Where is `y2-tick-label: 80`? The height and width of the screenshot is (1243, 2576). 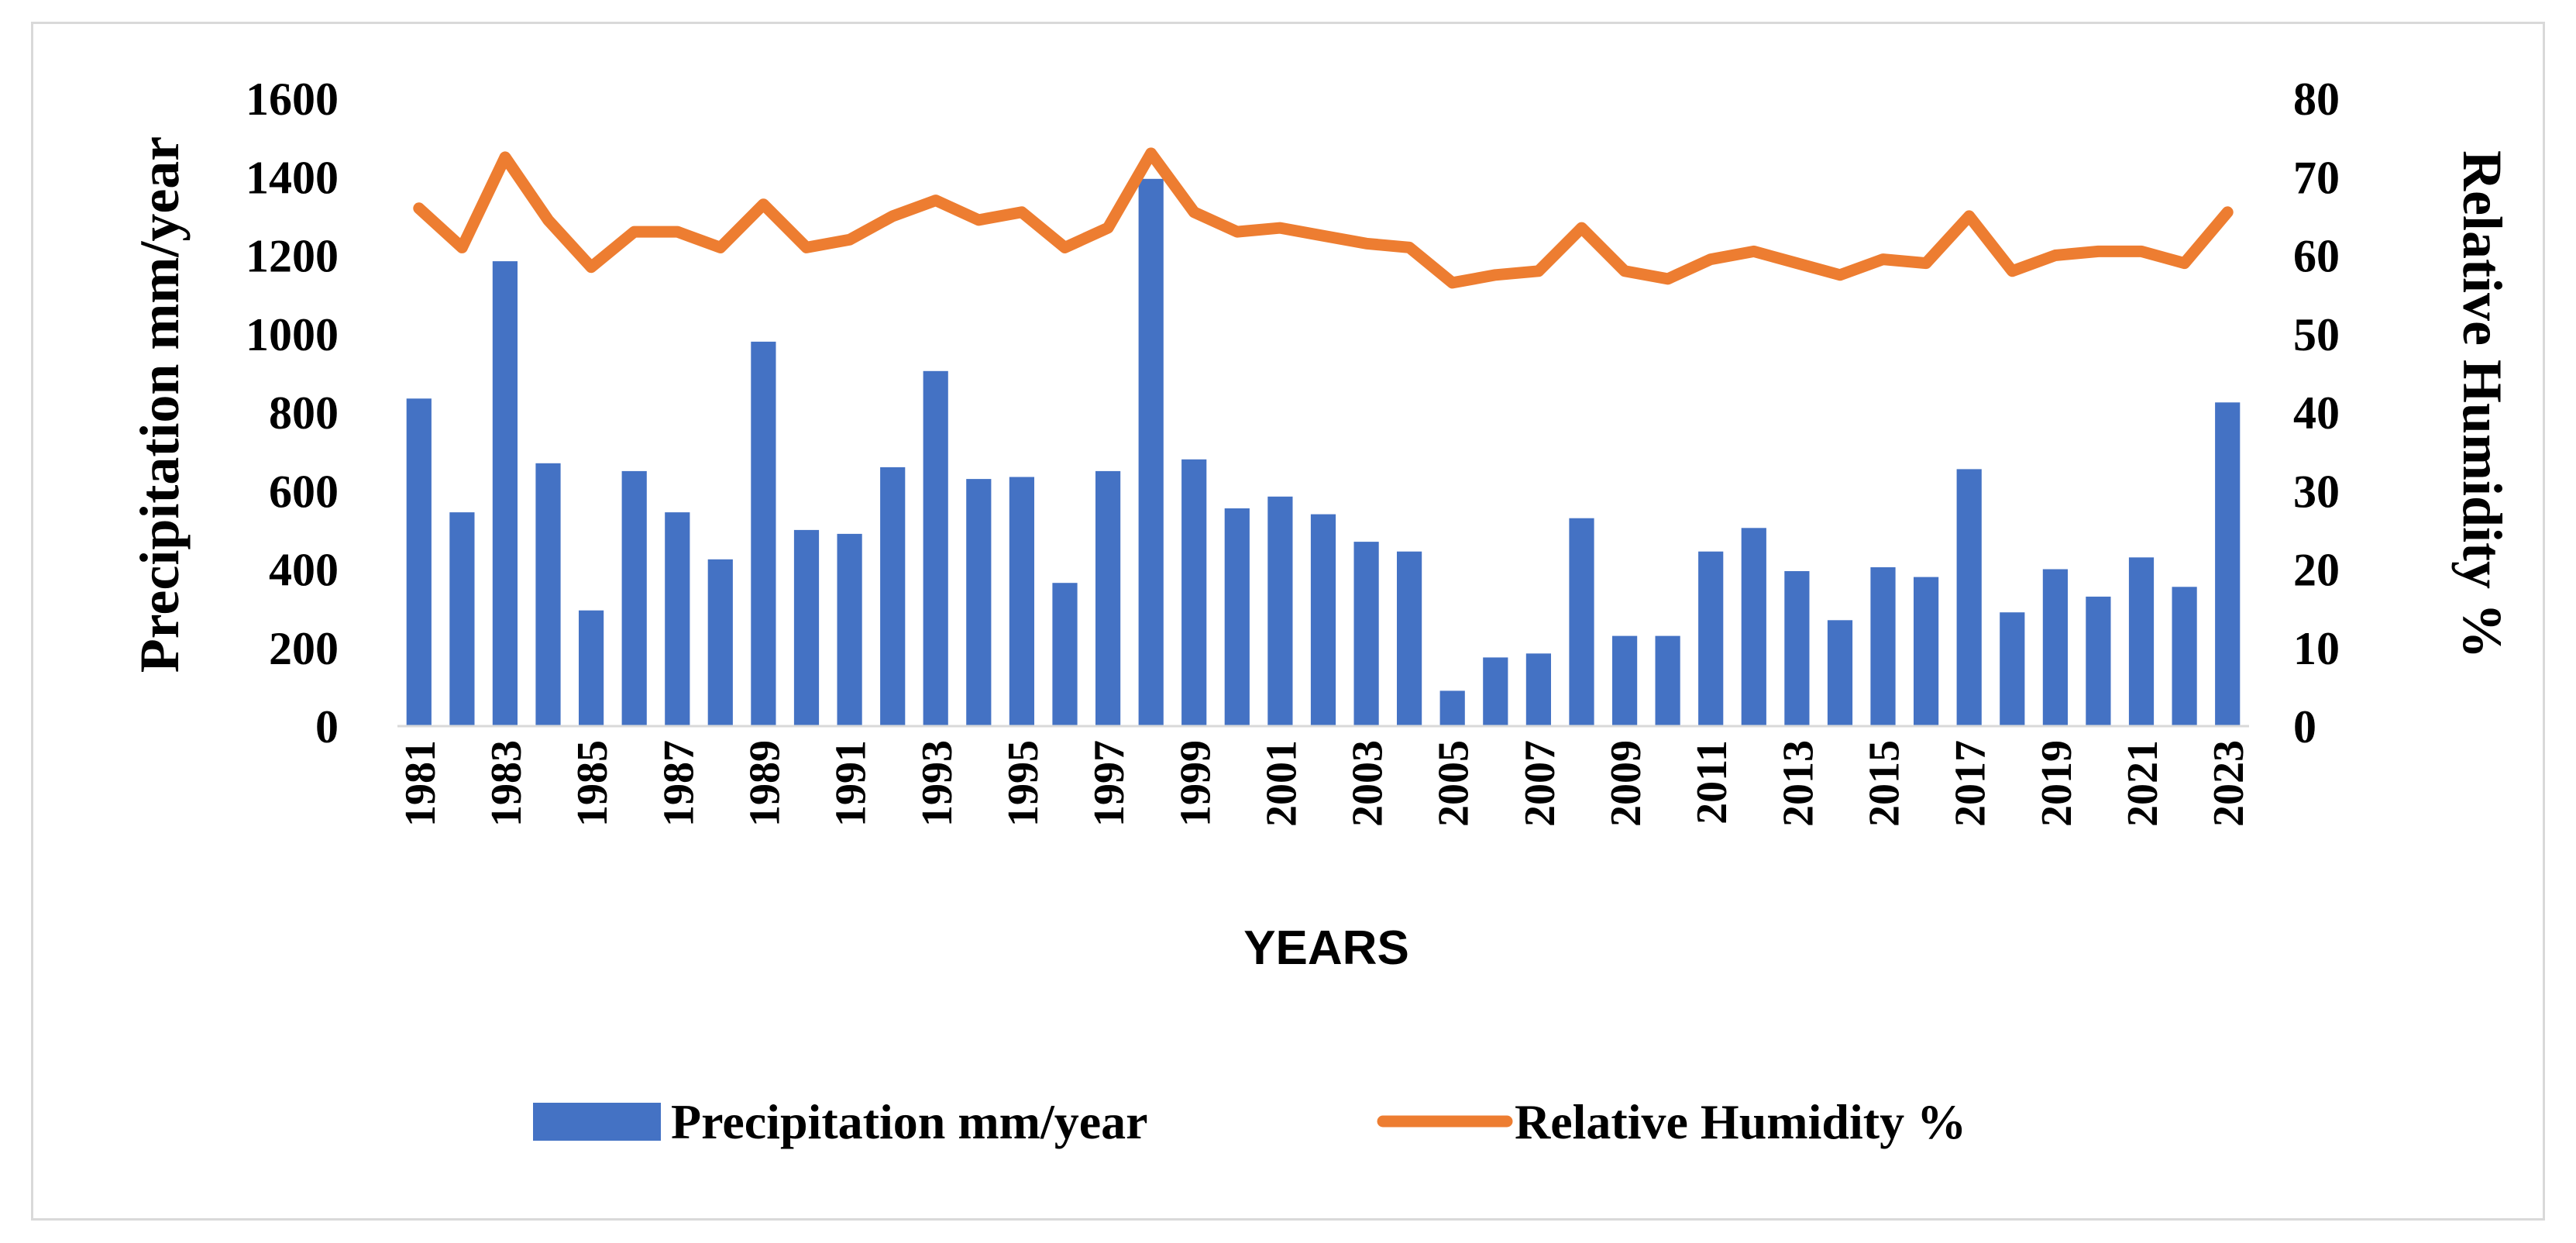
y2-tick-label: 80 is located at coordinates (2316, 99).